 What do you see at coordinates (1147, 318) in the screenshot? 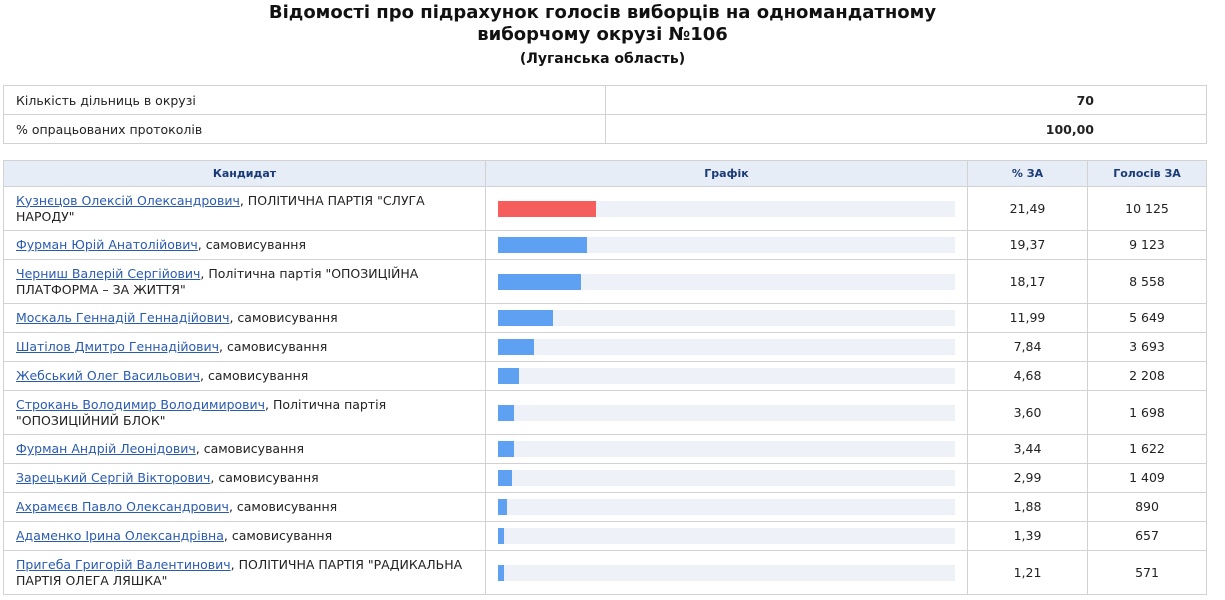
I see `votes: 5 649` at bounding box center [1147, 318].